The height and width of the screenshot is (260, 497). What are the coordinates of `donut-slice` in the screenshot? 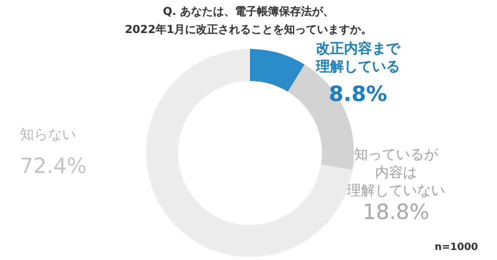 It's located at (277, 70).